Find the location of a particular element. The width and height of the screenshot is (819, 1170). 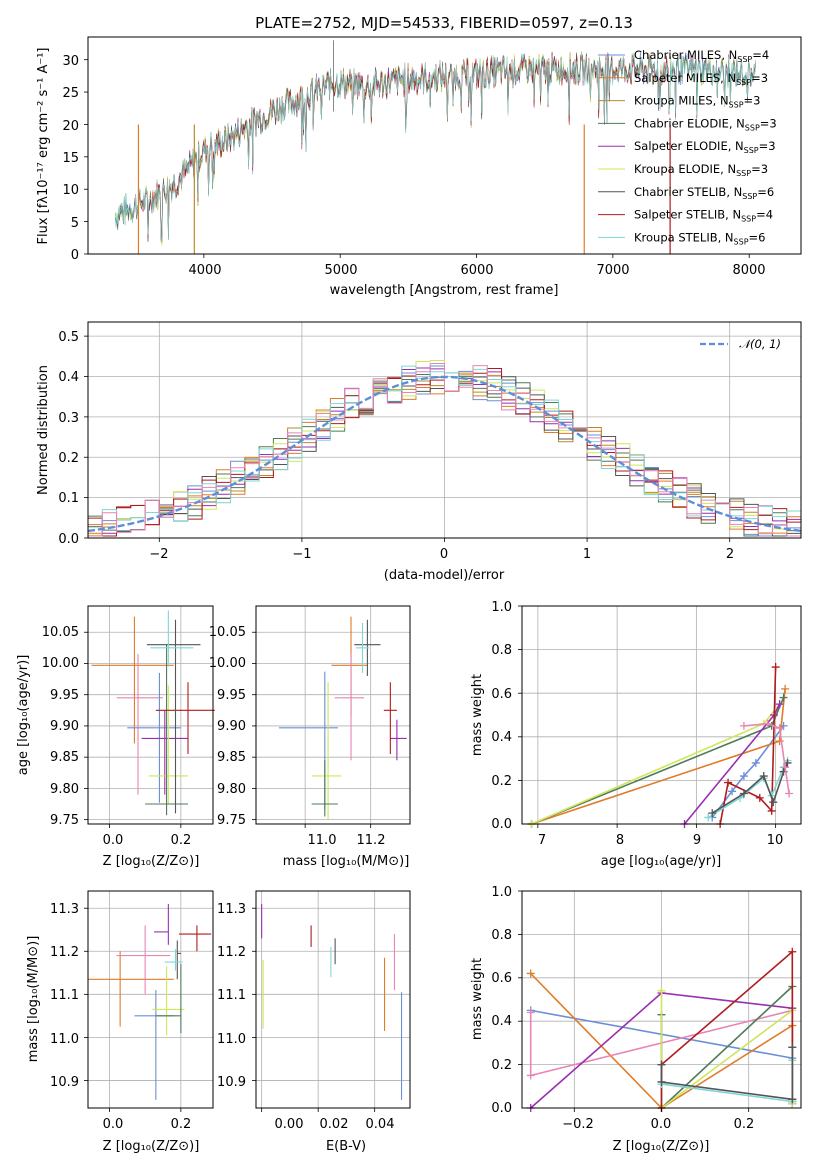

weight-age-ytick: 0.2 is located at coordinates (501, 781).